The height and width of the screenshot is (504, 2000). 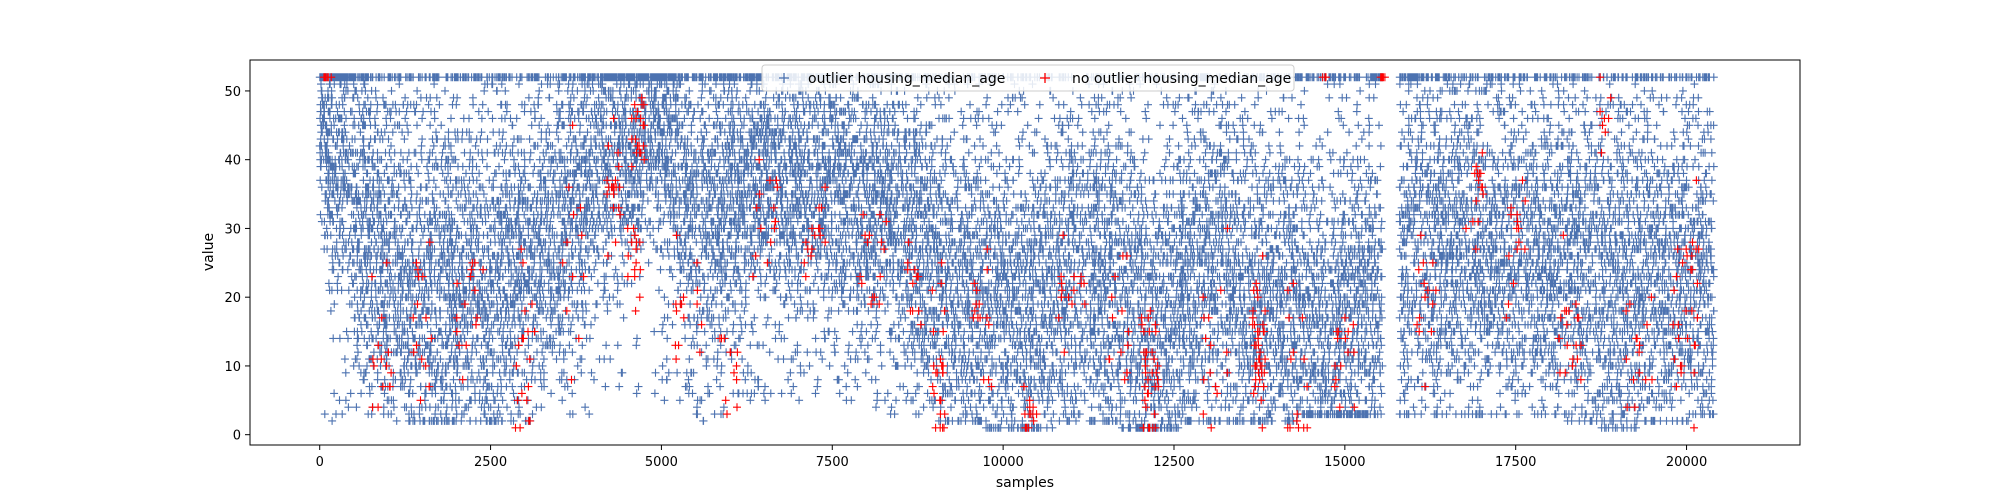 What do you see at coordinates (832, 462) in the screenshot?
I see `x-tick-label: 7500` at bounding box center [832, 462].